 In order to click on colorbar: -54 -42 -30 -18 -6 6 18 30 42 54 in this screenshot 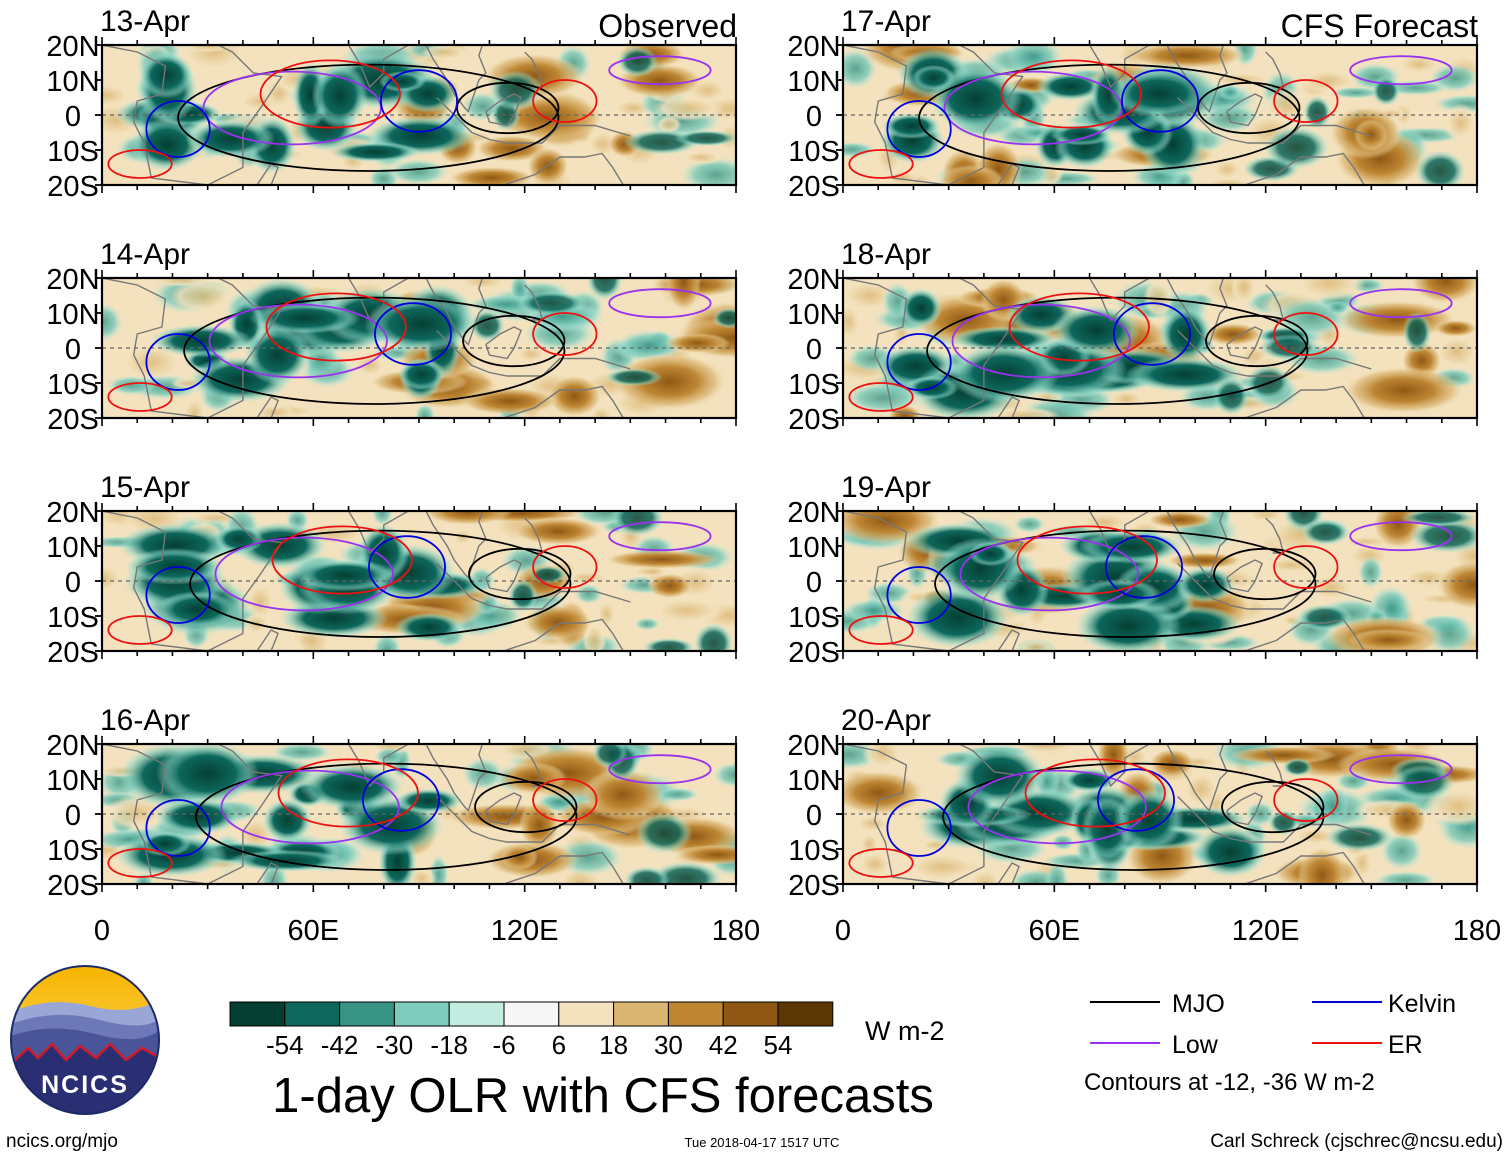, I will do `click(531, 1030)`.